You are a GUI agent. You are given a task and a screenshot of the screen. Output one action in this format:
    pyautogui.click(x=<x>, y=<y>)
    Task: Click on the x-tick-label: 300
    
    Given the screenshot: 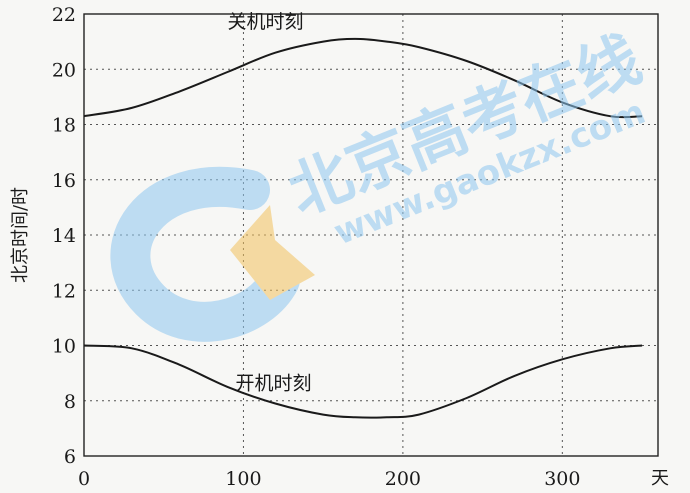 What is the action you would take?
    pyautogui.click(x=562, y=479)
    